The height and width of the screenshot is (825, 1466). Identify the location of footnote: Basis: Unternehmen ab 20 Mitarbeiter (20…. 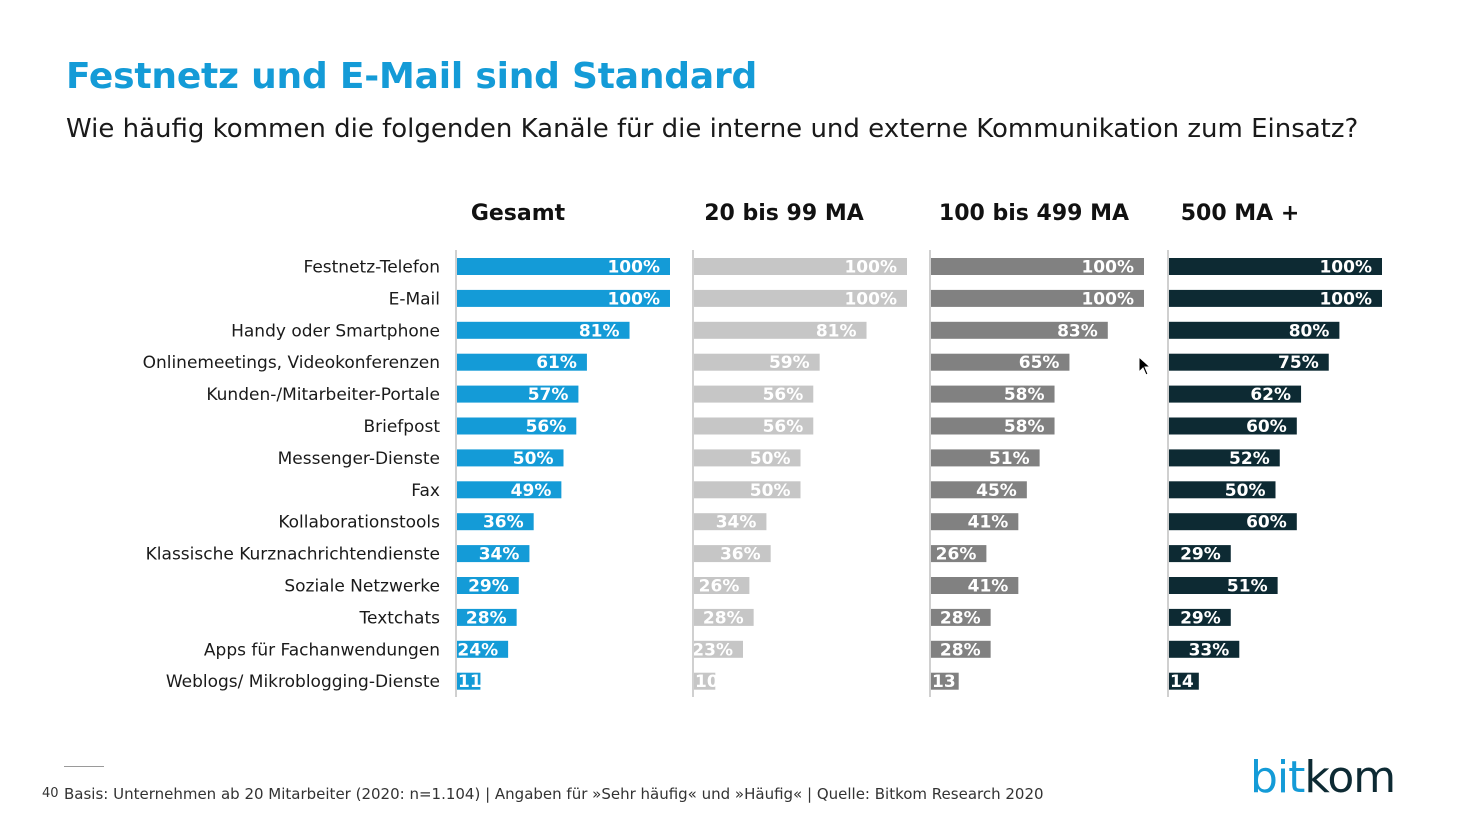
(554, 794).